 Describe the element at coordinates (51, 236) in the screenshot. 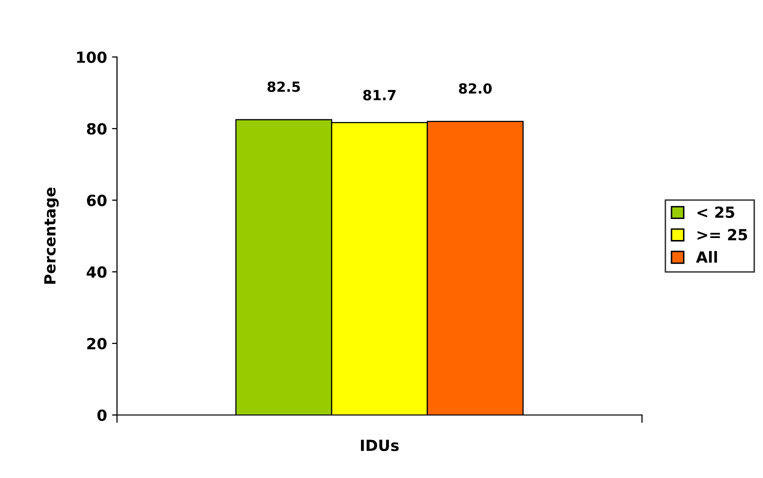

I see `y-axis-title: Percentage` at that location.